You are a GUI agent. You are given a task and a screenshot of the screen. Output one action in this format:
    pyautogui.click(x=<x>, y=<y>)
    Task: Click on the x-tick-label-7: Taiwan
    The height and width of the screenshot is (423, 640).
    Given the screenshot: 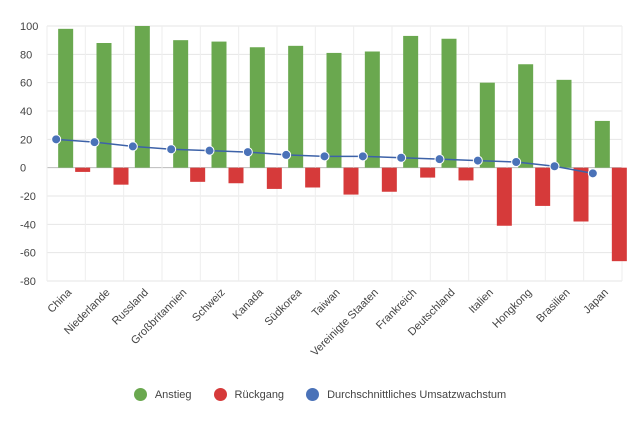 What is the action you would take?
    pyautogui.click(x=326, y=303)
    